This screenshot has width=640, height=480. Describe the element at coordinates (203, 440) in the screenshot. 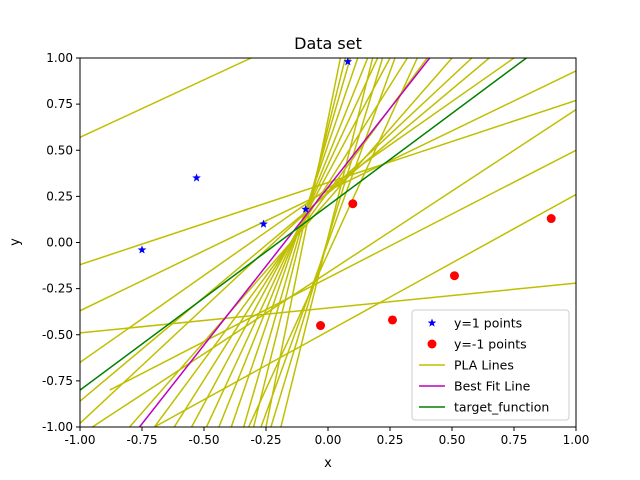

I see `x-tick-label: -0.50` at that location.